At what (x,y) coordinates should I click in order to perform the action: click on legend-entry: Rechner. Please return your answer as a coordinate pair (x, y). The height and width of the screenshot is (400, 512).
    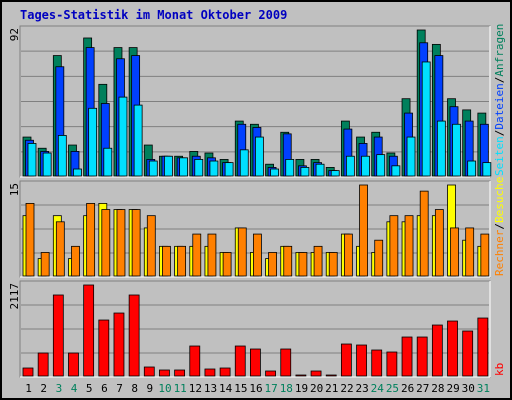
    Looking at the image, I should click on (499, 252).